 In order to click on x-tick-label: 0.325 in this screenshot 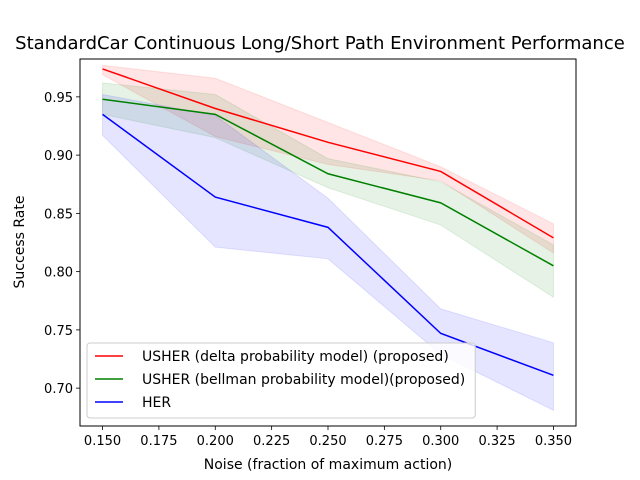, I will do `click(496, 441)`.